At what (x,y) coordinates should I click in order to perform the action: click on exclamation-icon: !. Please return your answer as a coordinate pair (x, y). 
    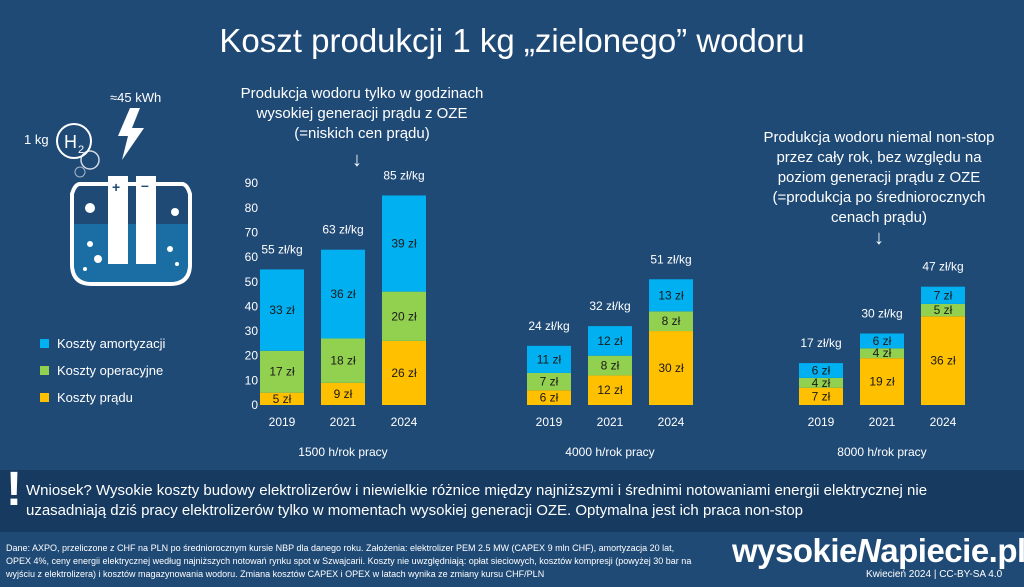
    Looking at the image, I should click on (14, 489).